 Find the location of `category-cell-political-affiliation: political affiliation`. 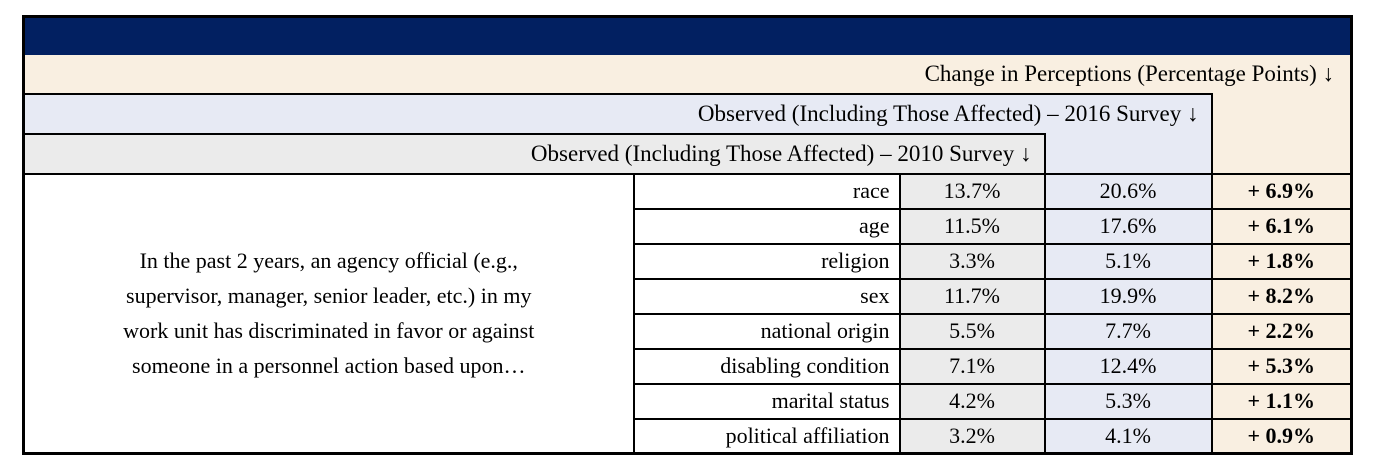

category-cell-political-affiliation: political affiliation is located at coordinates (766, 436).